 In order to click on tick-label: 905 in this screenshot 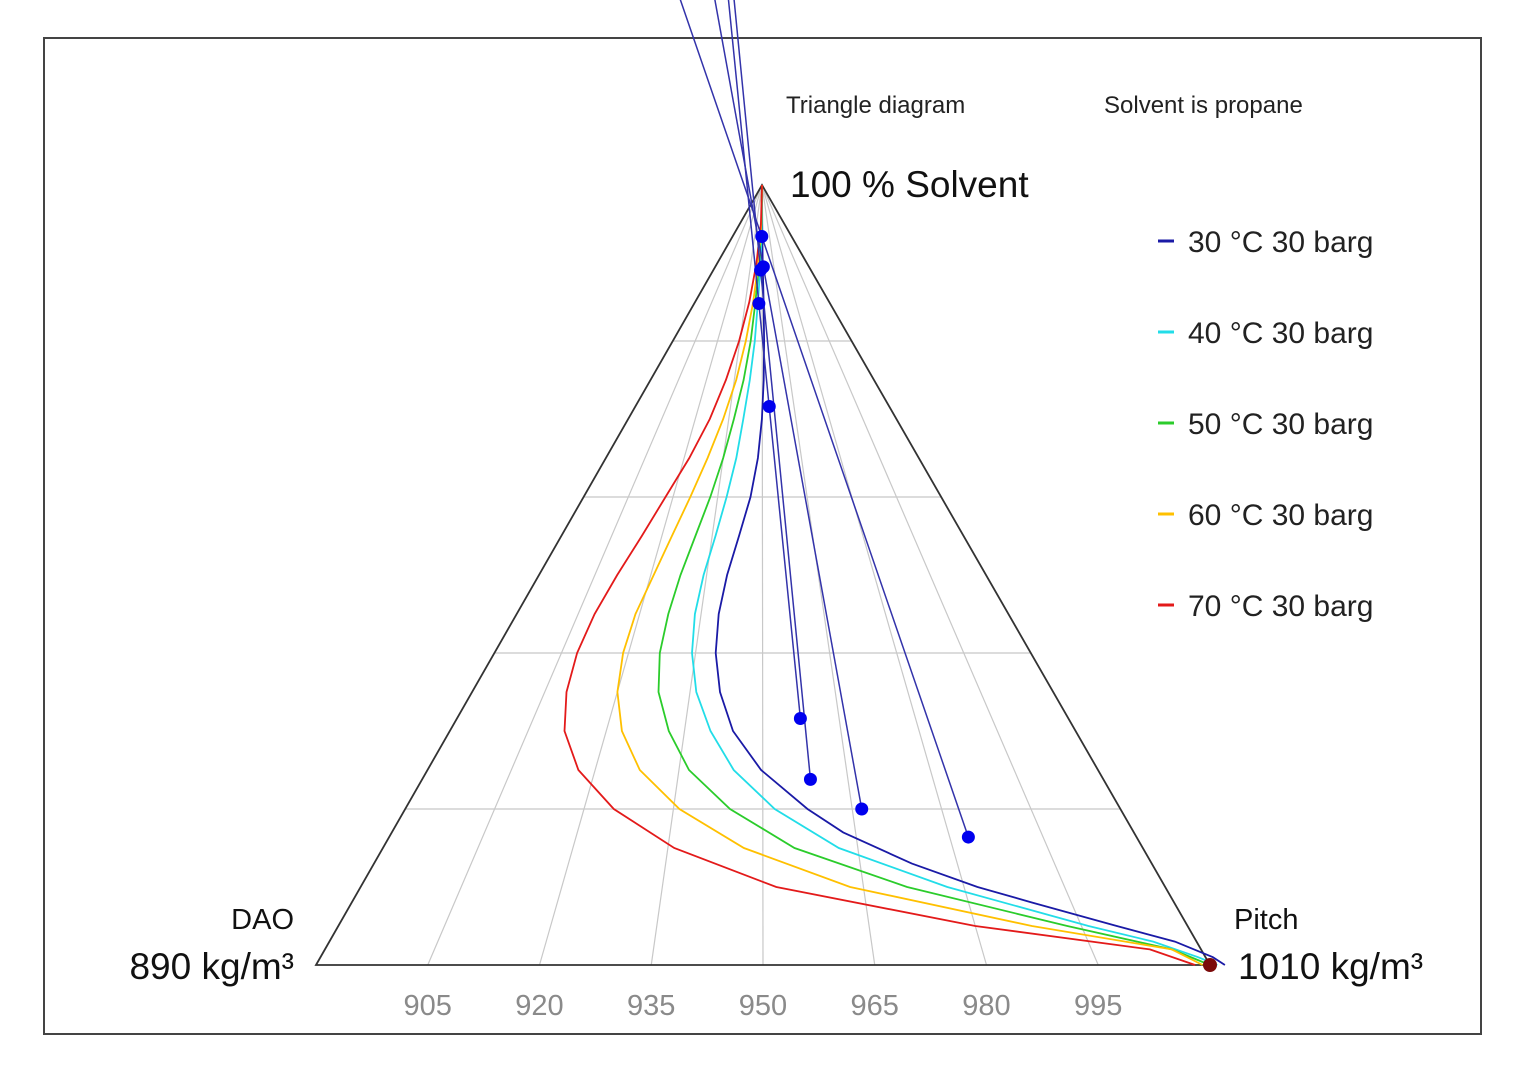, I will do `click(428, 1006)`.